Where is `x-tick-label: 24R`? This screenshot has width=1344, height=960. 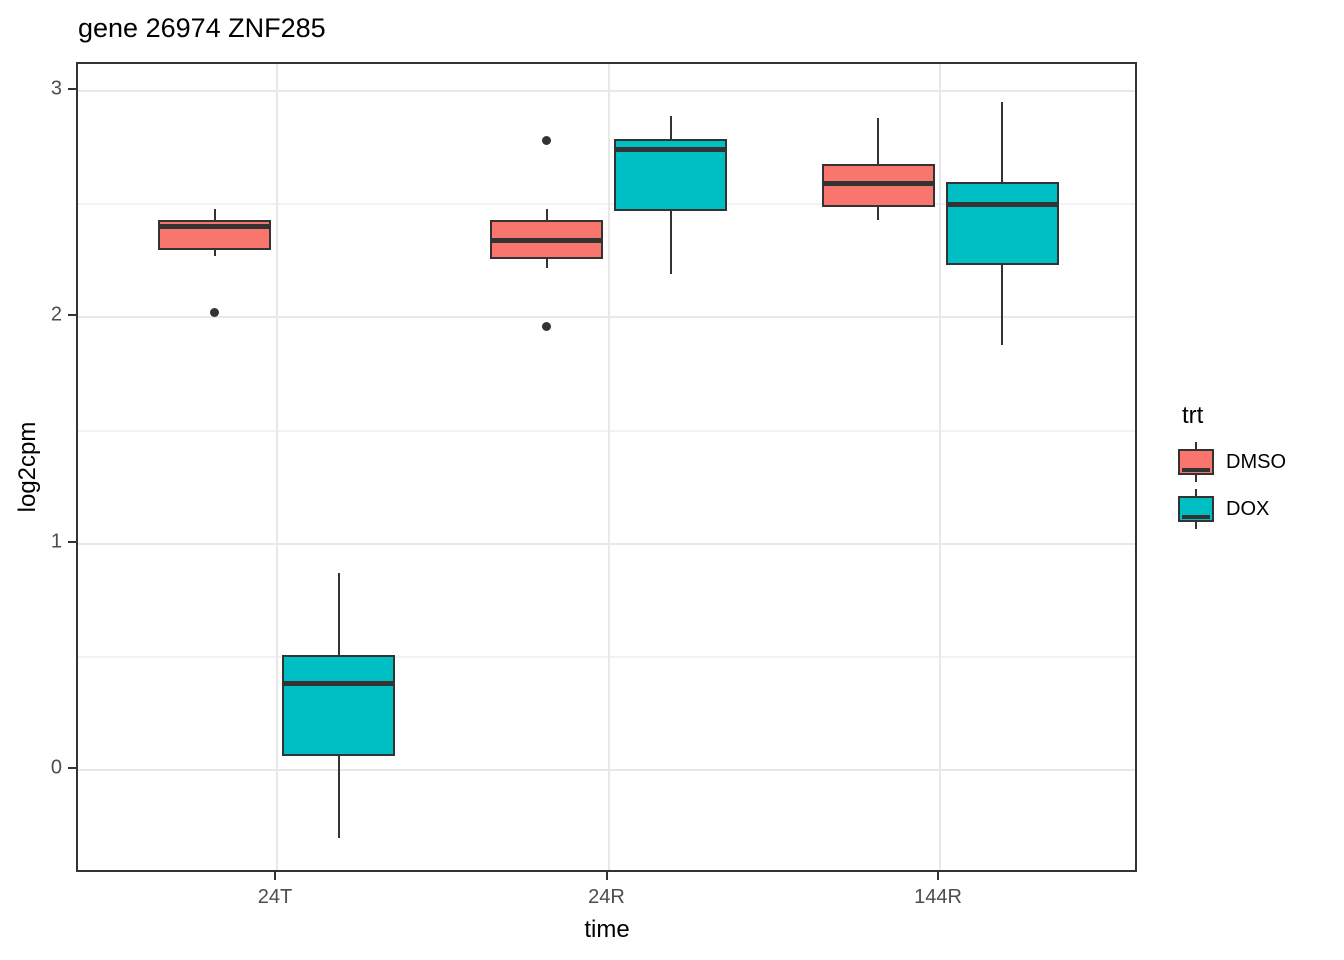
x-tick-label: 24R is located at coordinates (606, 897).